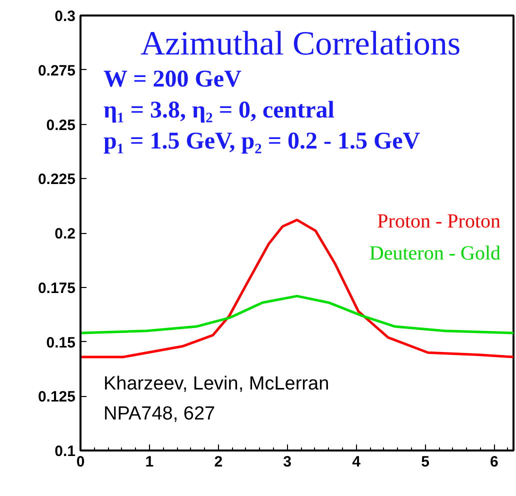  What do you see at coordinates (425, 462) in the screenshot?
I see `x-tick-label: 5` at bounding box center [425, 462].